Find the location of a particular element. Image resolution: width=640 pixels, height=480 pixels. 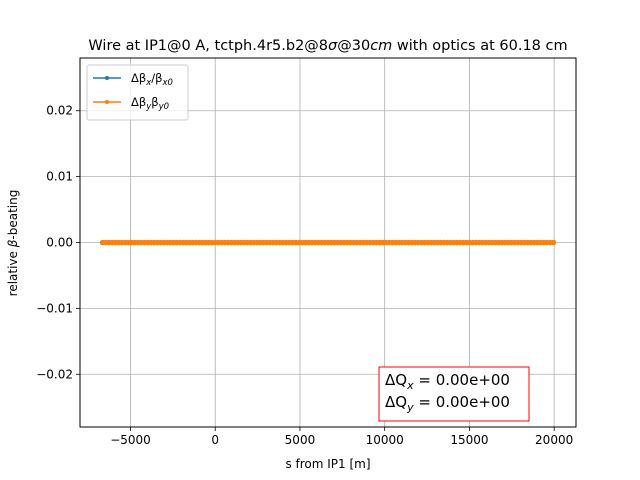

legend-entry-series-1: Δβx/βx0 is located at coordinates (133, 79).